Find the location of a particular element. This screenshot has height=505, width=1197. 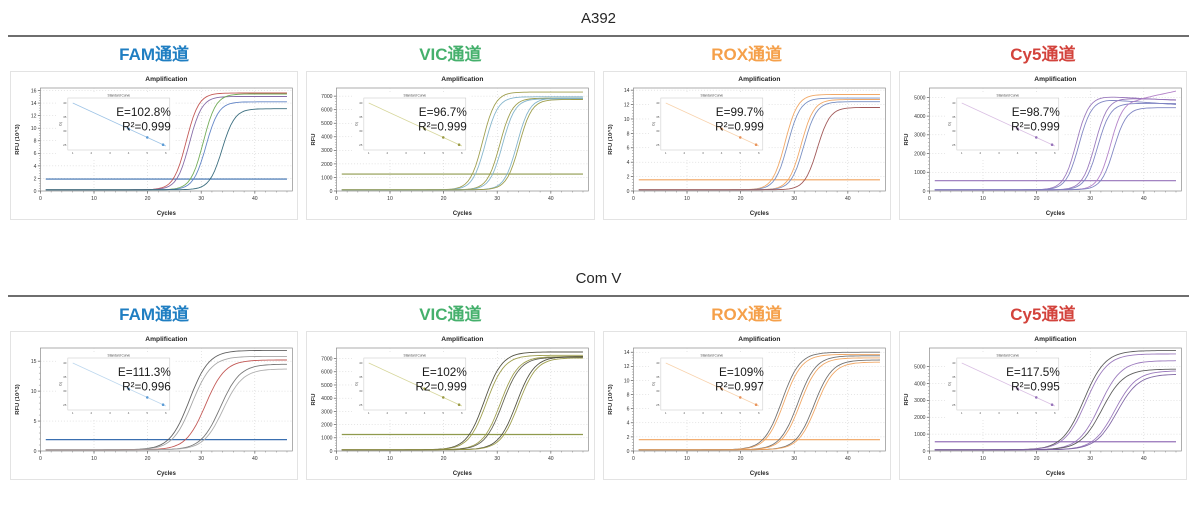

y-tick-label: 14 is located at coordinates (626, 91).